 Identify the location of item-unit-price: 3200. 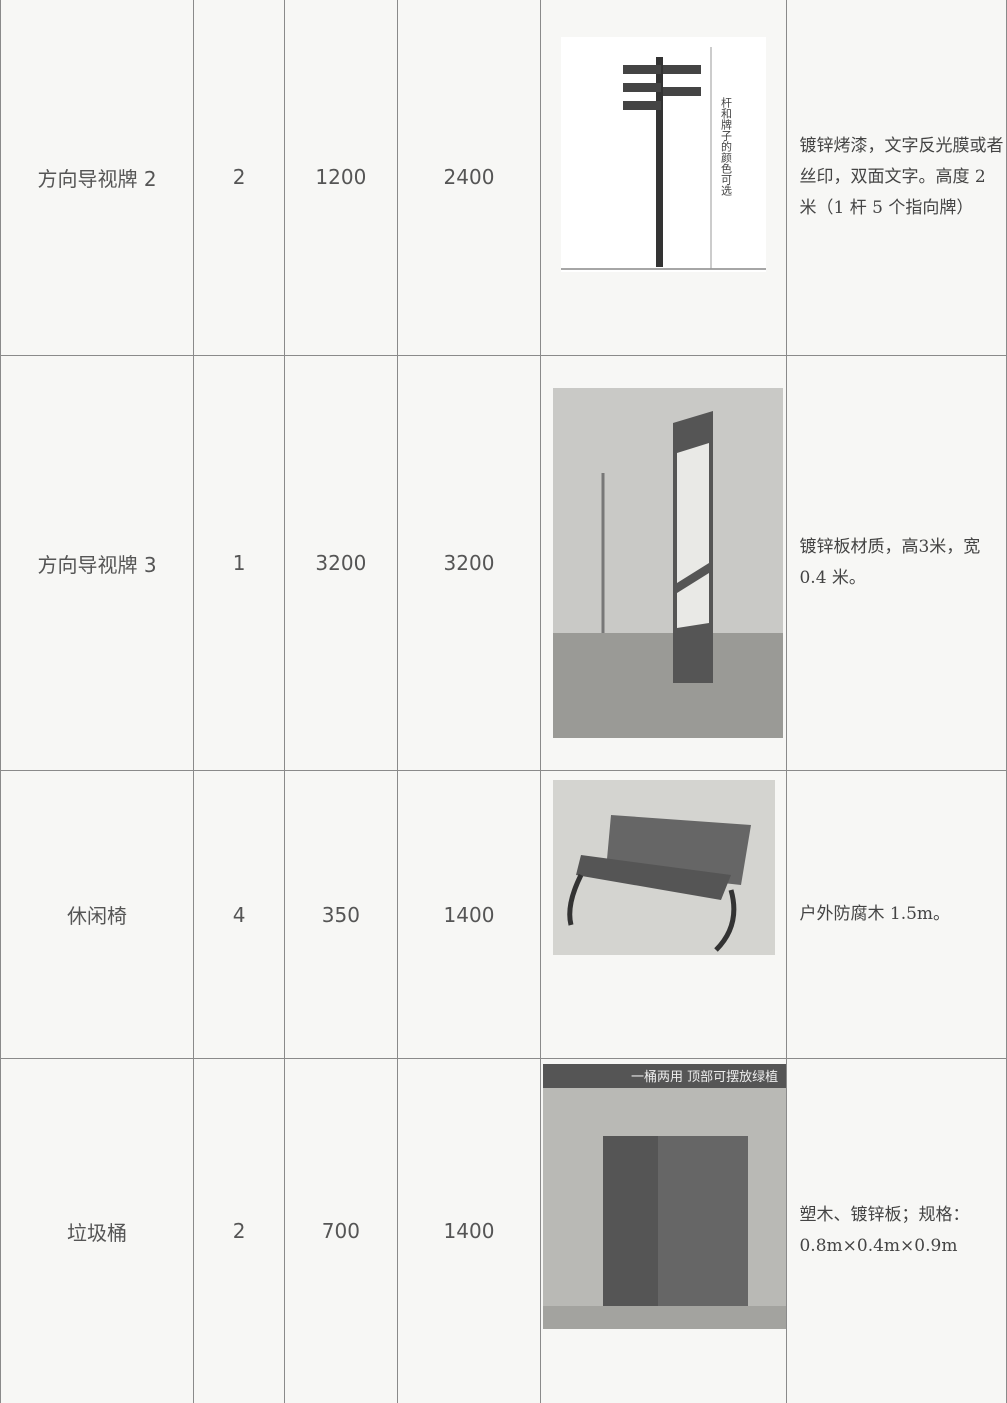
(341, 563).